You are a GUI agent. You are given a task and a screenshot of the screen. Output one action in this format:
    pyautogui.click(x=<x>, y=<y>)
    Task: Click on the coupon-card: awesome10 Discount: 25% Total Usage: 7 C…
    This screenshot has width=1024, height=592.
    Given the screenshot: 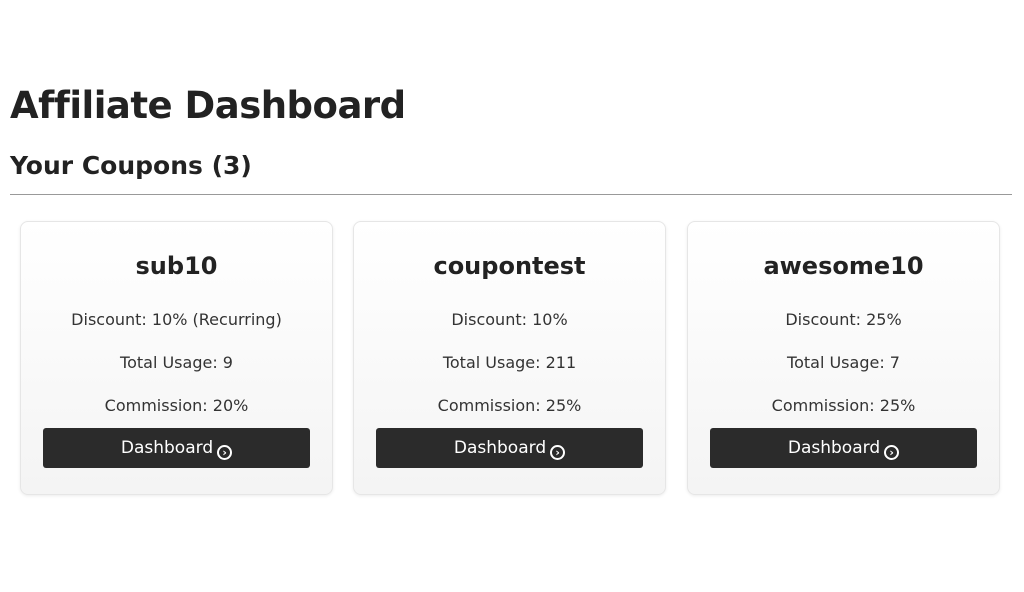 What is the action you would take?
    pyautogui.click(x=843, y=358)
    